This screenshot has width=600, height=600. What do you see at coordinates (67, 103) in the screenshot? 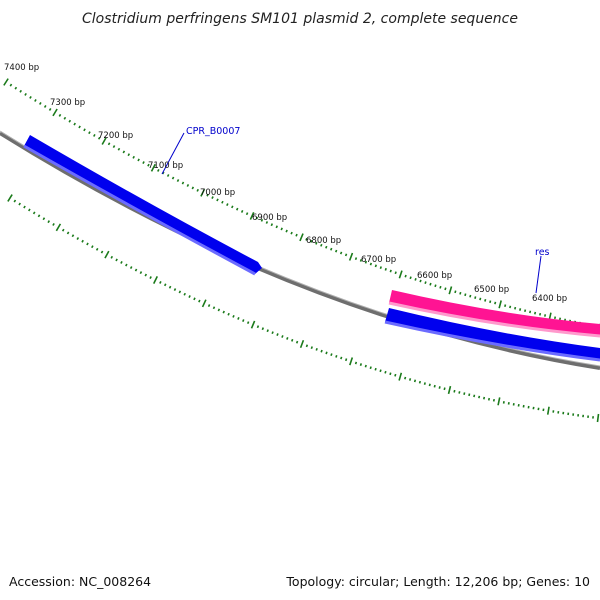
I see `tick-label-7300: 7300 bp` at bounding box center [67, 103].